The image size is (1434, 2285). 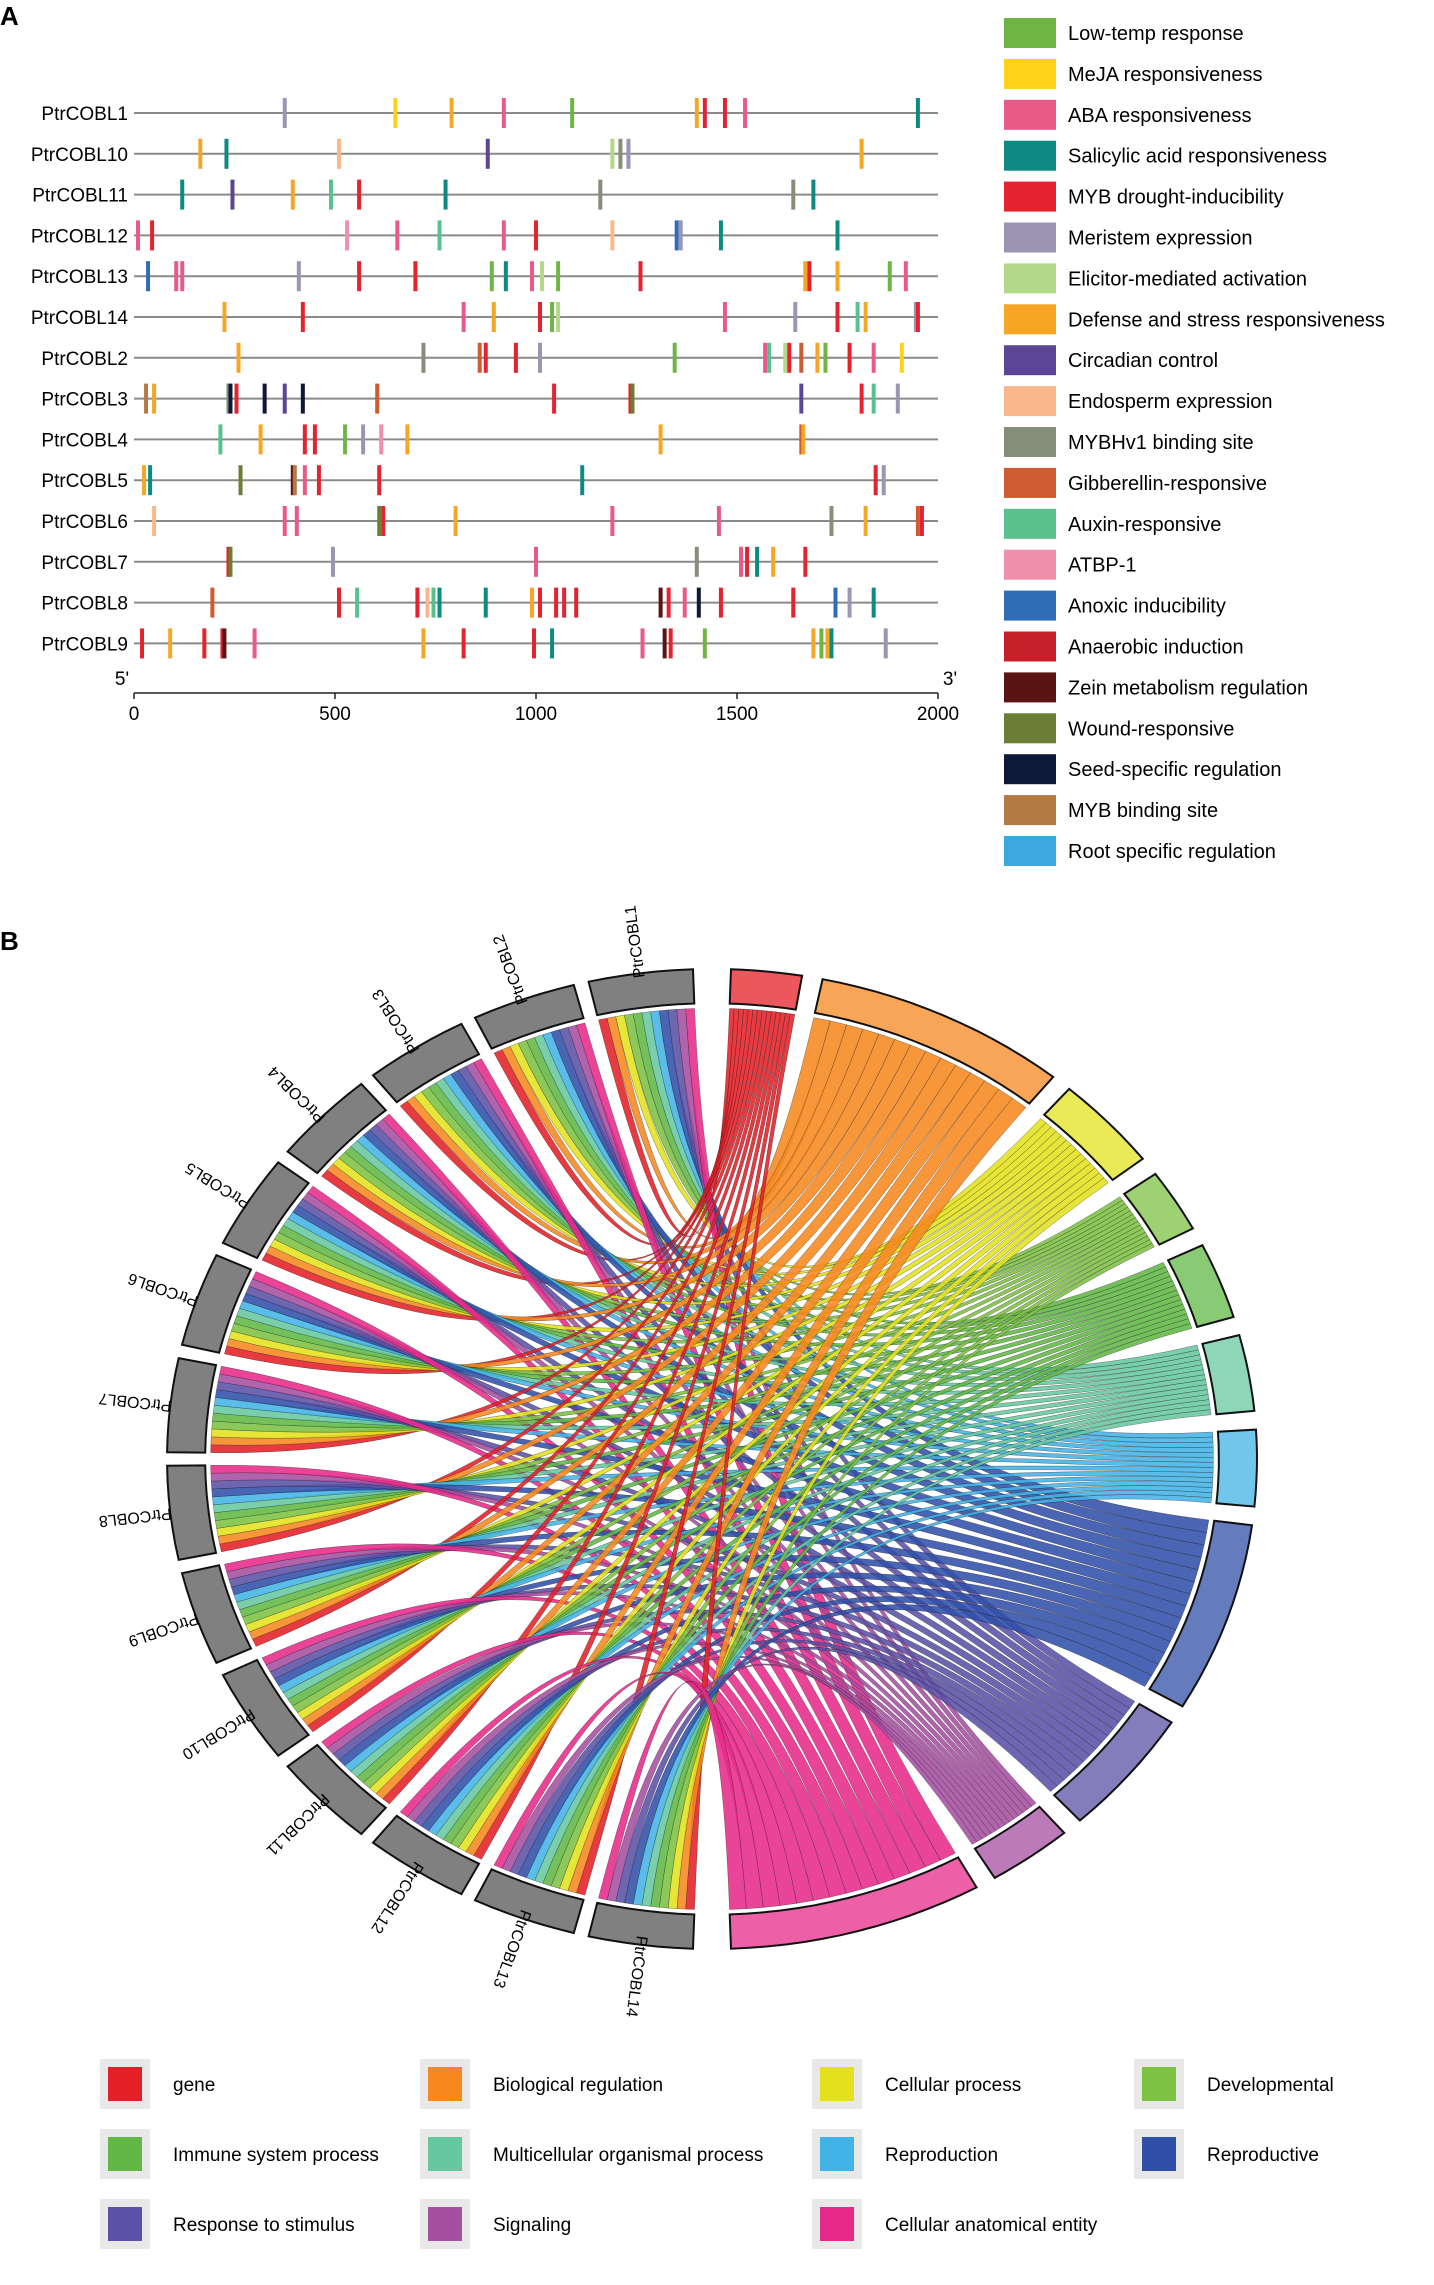 What do you see at coordinates (1102, 566) in the screenshot?
I see `legend-label: ATBP-1` at bounding box center [1102, 566].